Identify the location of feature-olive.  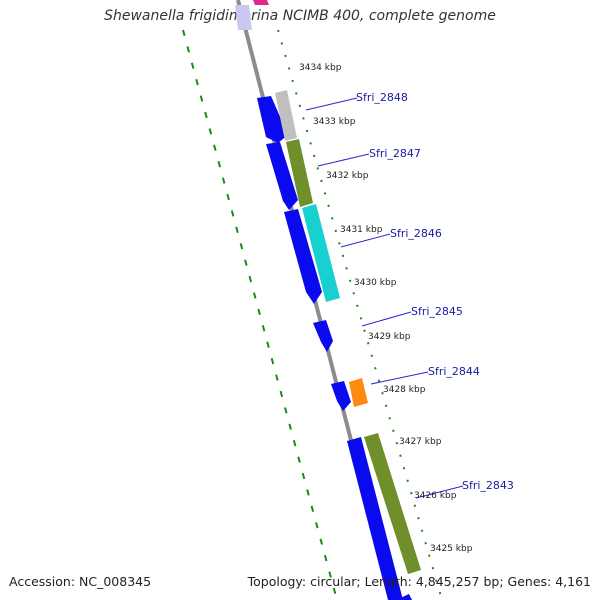
(299, 173).